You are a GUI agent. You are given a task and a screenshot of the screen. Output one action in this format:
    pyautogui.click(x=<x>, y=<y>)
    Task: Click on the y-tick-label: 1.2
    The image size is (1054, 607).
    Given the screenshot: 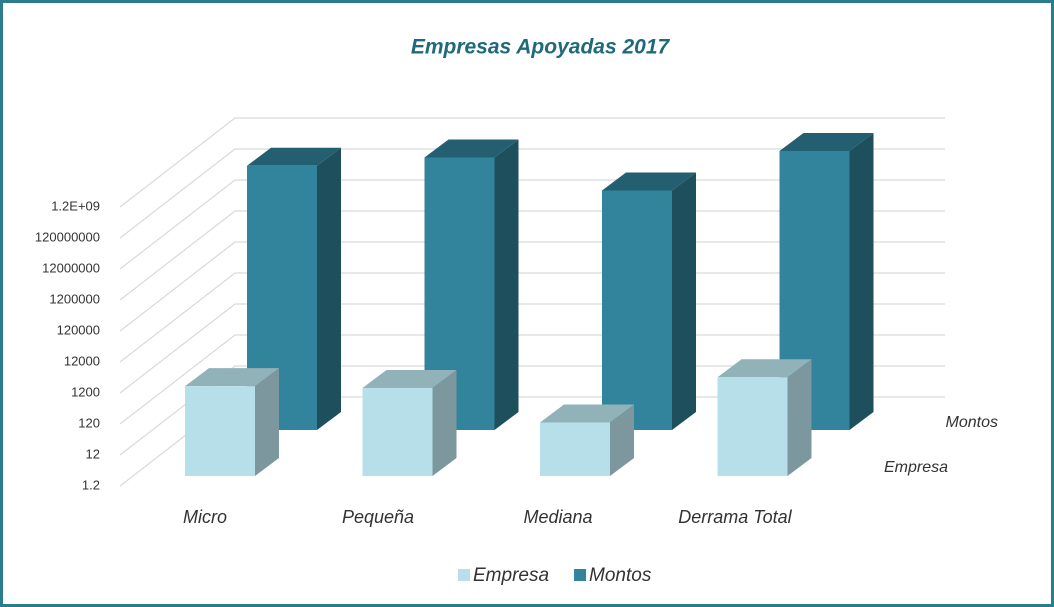 What is the action you would take?
    pyautogui.click(x=91, y=484)
    